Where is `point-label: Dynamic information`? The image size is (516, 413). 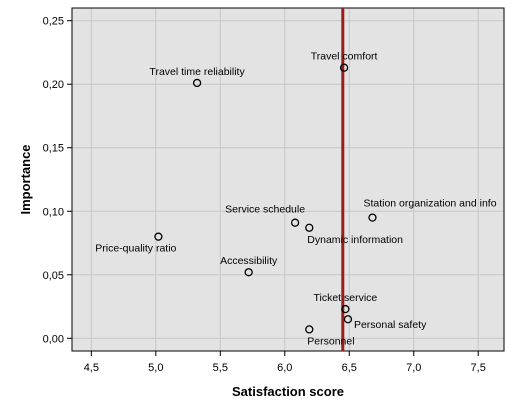 point-label: Dynamic information is located at coordinates (355, 240).